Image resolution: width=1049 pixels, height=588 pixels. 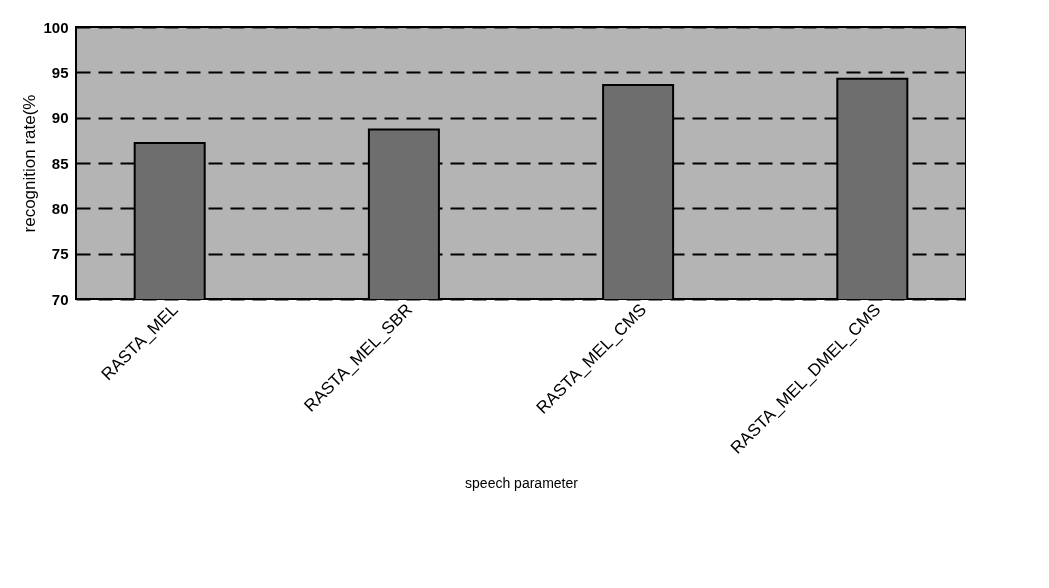 What do you see at coordinates (60, 254) in the screenshot?
I see `y-tick-label: 75` at bounding box center [60, 254].